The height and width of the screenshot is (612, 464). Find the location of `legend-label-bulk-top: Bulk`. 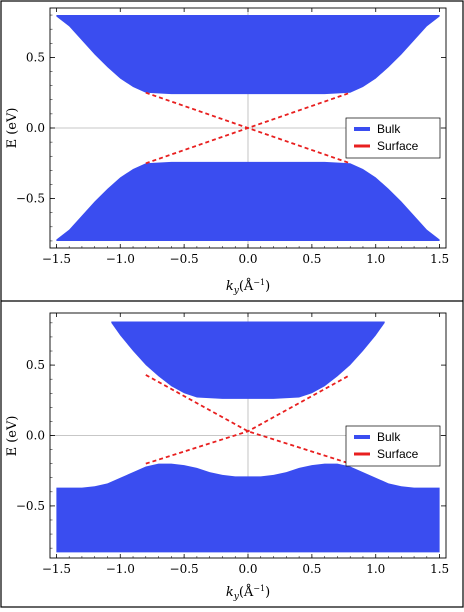

legend-label-bulk-top: Bulk is located at coordinates (389, 129).